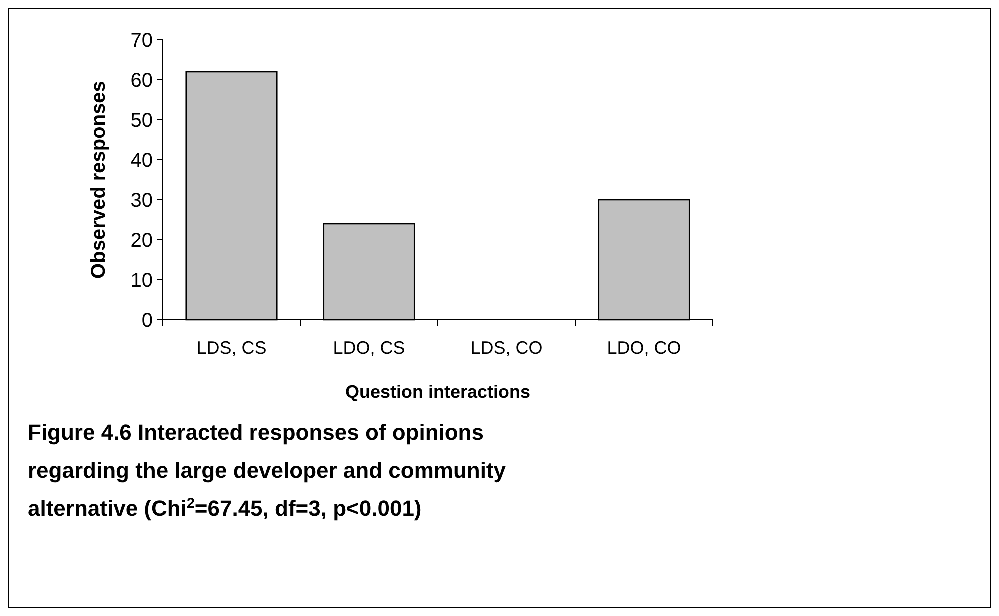  Describe the element at coordinates (141, 281) in the screenshot. I see `y-tick-label: 10` at that location.